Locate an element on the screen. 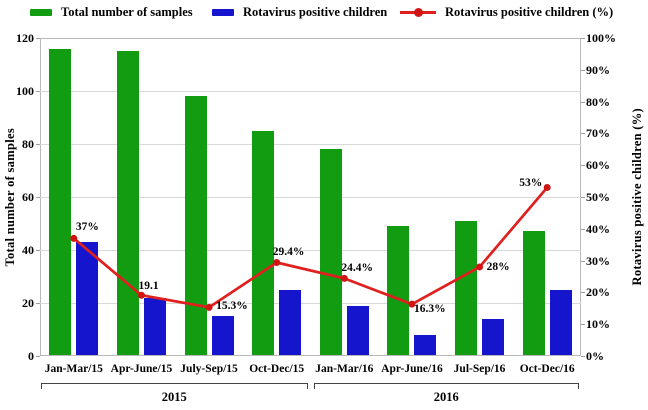 This screenshot has width=648, height=410. legend-label-total-samples: Total number of samples is located at coordinates (127, 11).